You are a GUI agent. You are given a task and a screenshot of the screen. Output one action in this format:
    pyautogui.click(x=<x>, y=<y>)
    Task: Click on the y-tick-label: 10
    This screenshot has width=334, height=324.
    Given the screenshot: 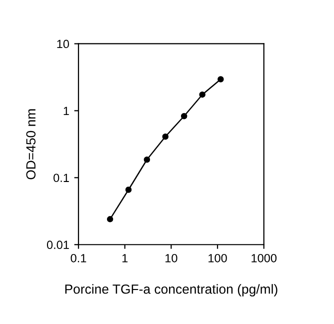 What is the action you would take?
    pyautogui.click(x=63, y=44)
    